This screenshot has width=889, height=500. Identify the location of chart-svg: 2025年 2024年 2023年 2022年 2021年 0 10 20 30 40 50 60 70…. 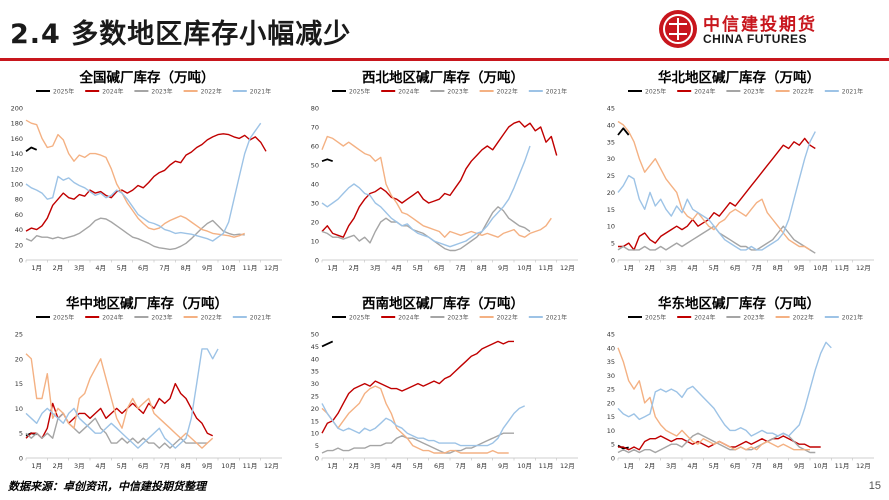
(444, 180).